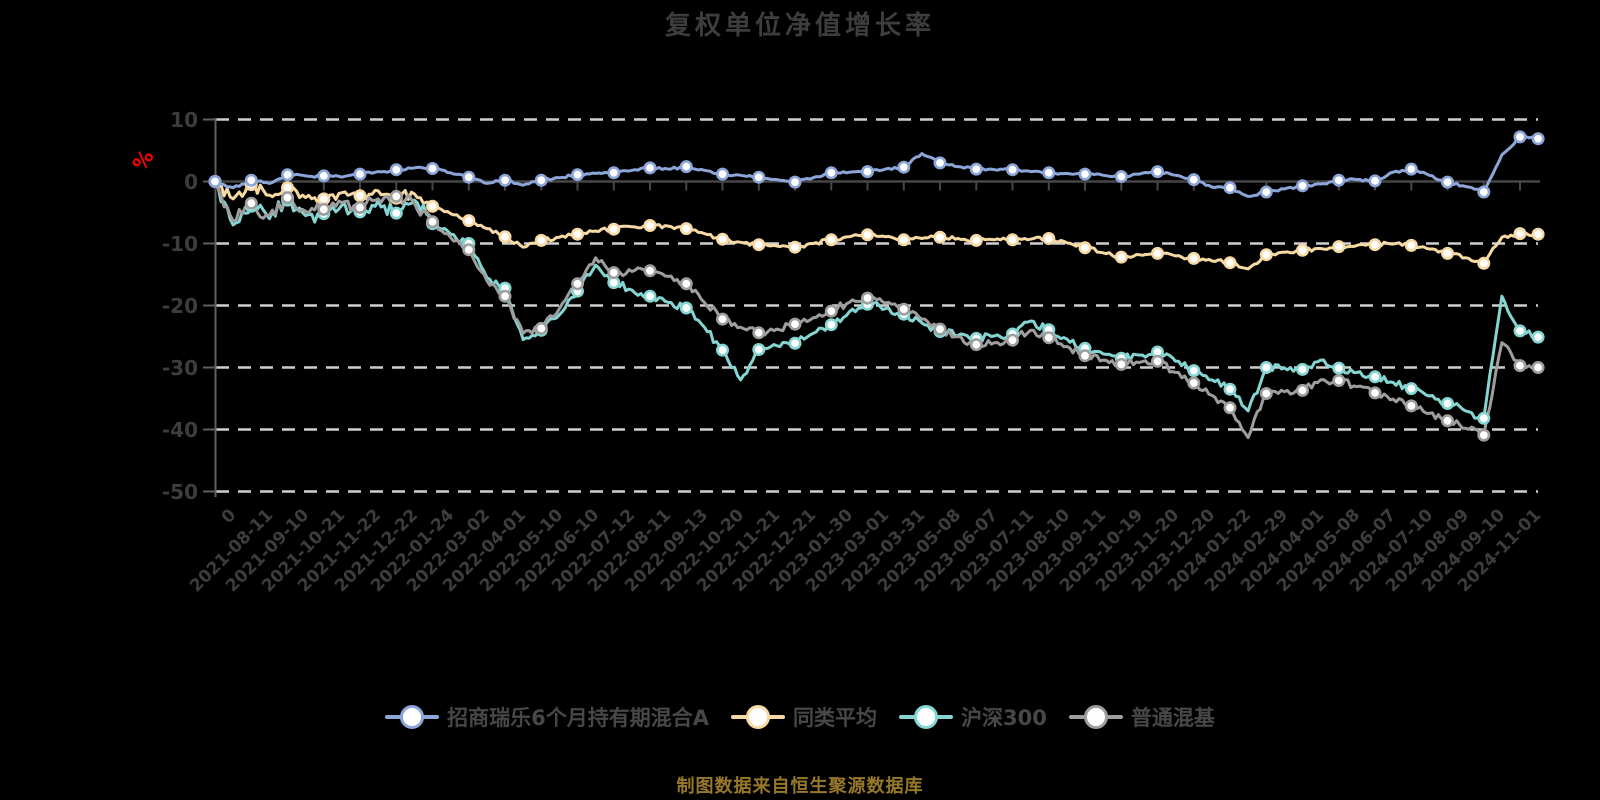 The width and height of the screenshot is (1600, 800). What do you see at coordinates (1004, 718) in the screenshot?
I see `legend-label: 沪深300` at bounding box center [1004, 718].